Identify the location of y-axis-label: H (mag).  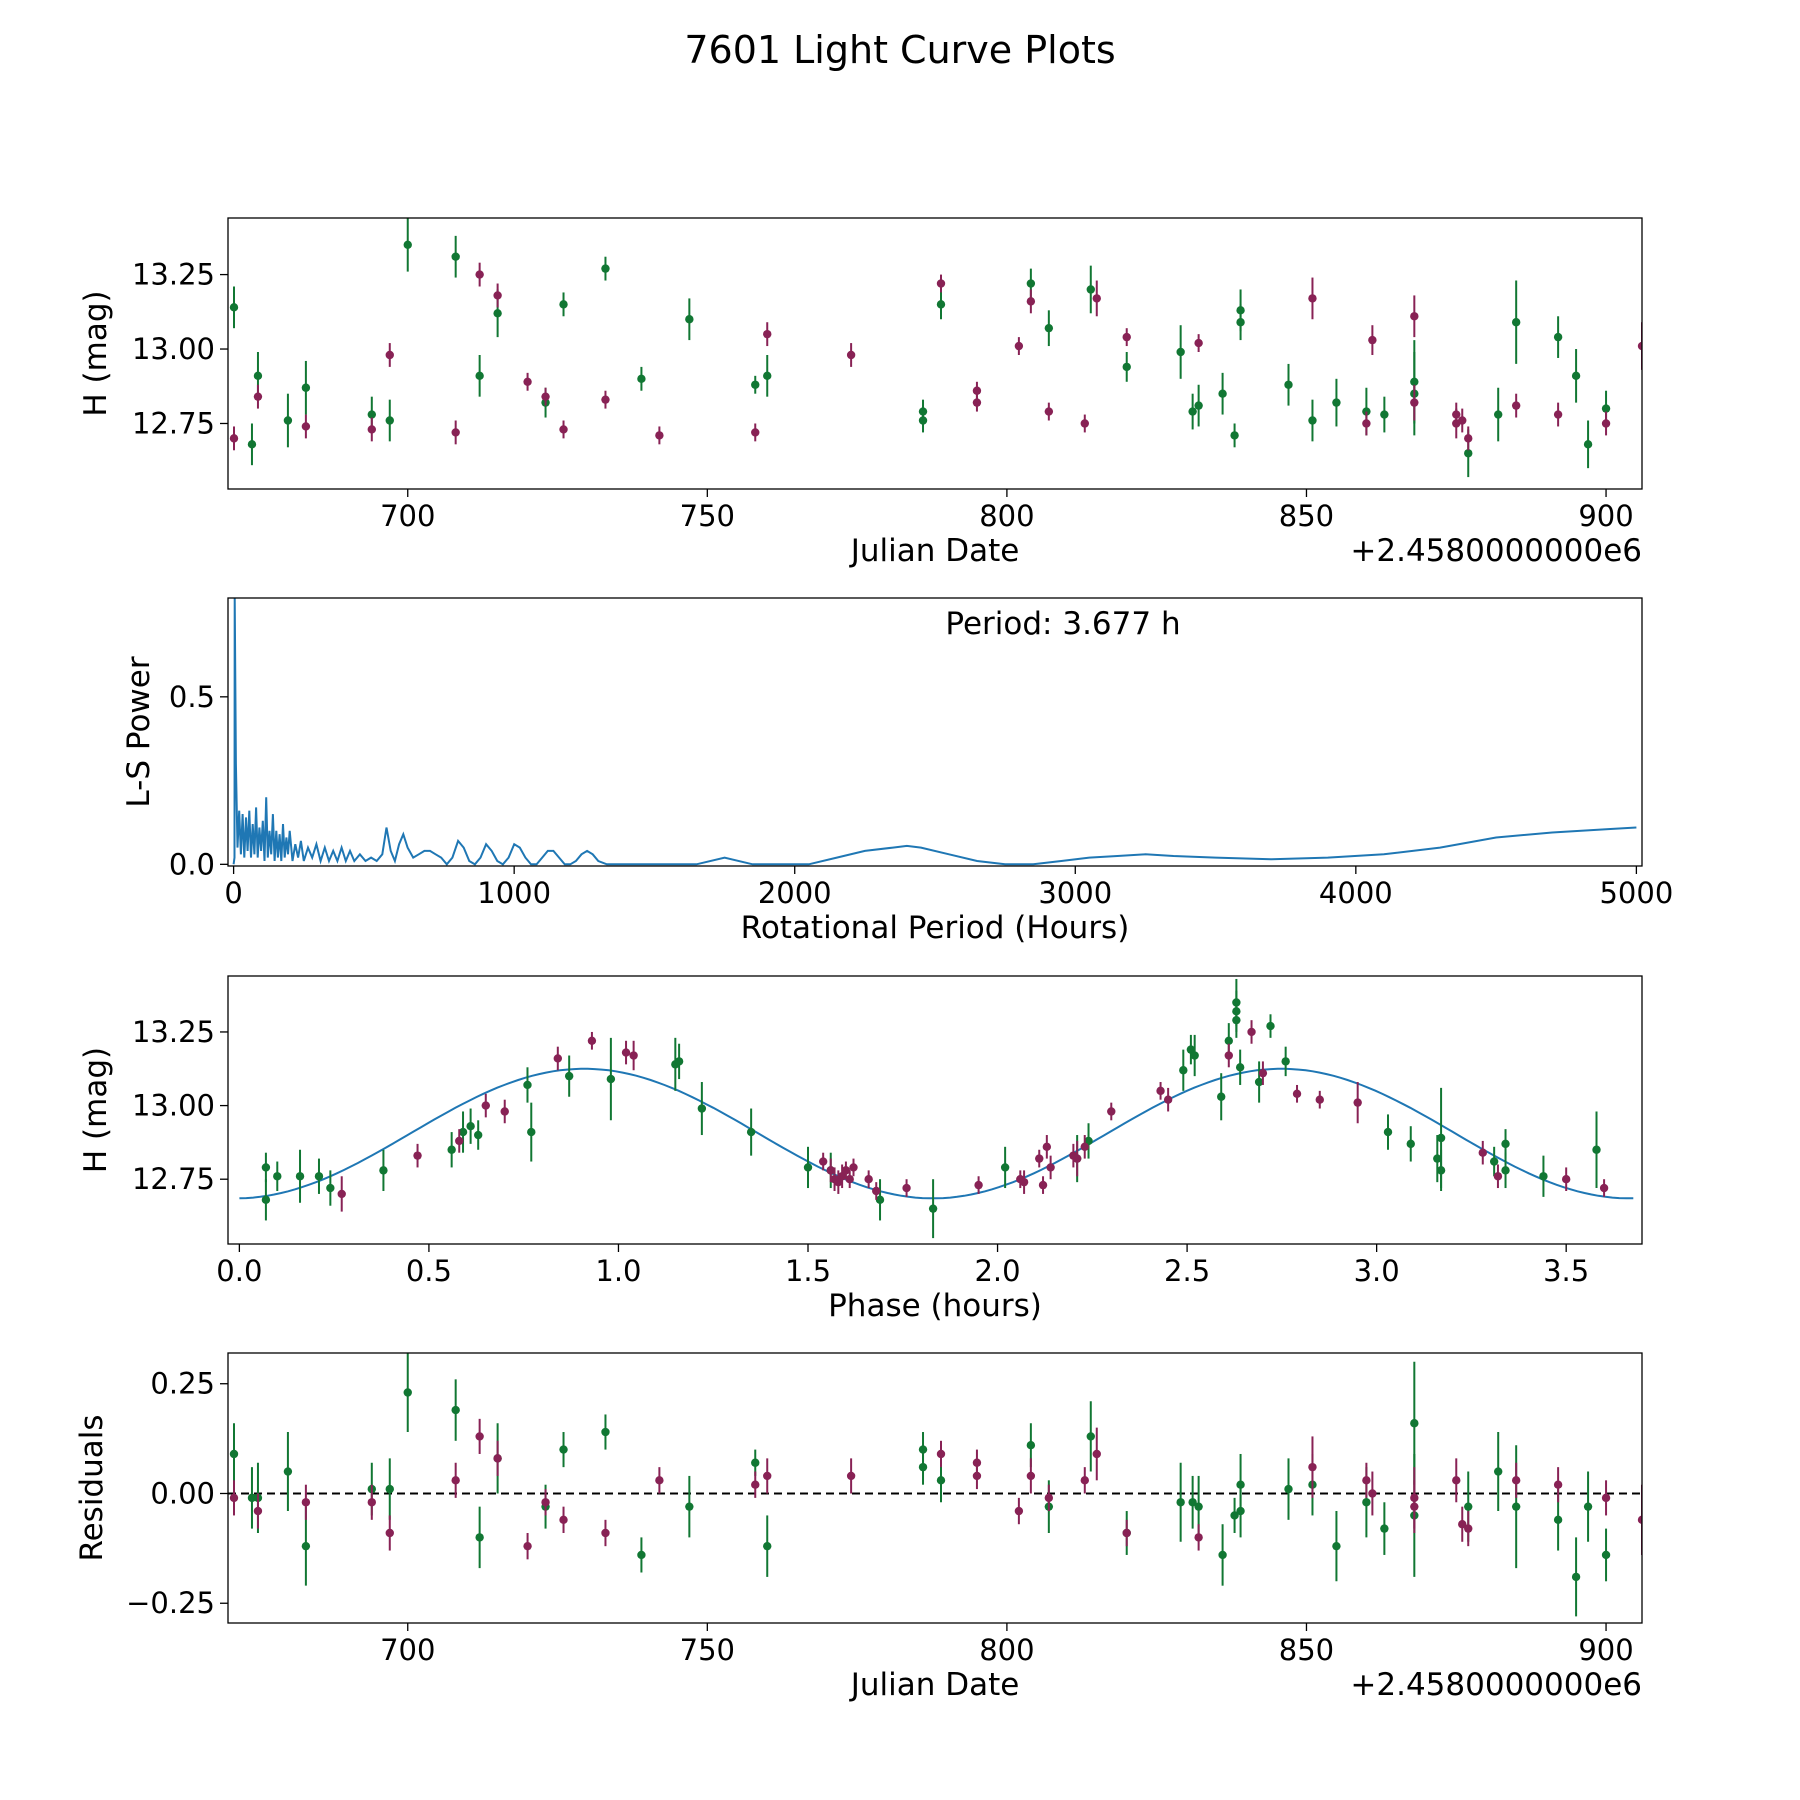
(96, 353).